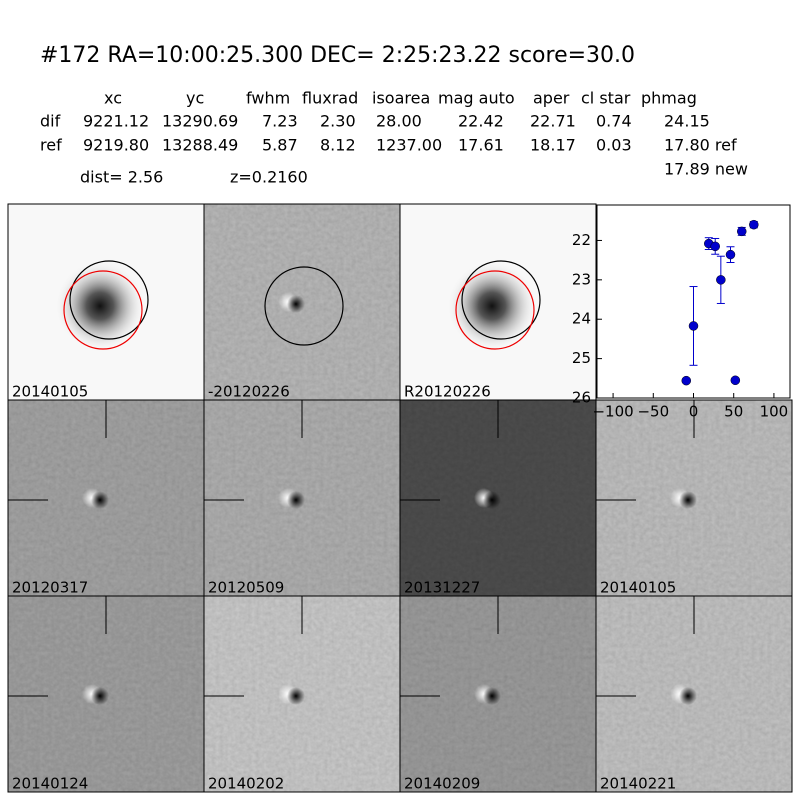 The height and width of the screenshot is (804, 800). What do you see at coordinates (481, 145) in the screenshot?
I see `cell: 17.61` at bounding box center [481, 145].